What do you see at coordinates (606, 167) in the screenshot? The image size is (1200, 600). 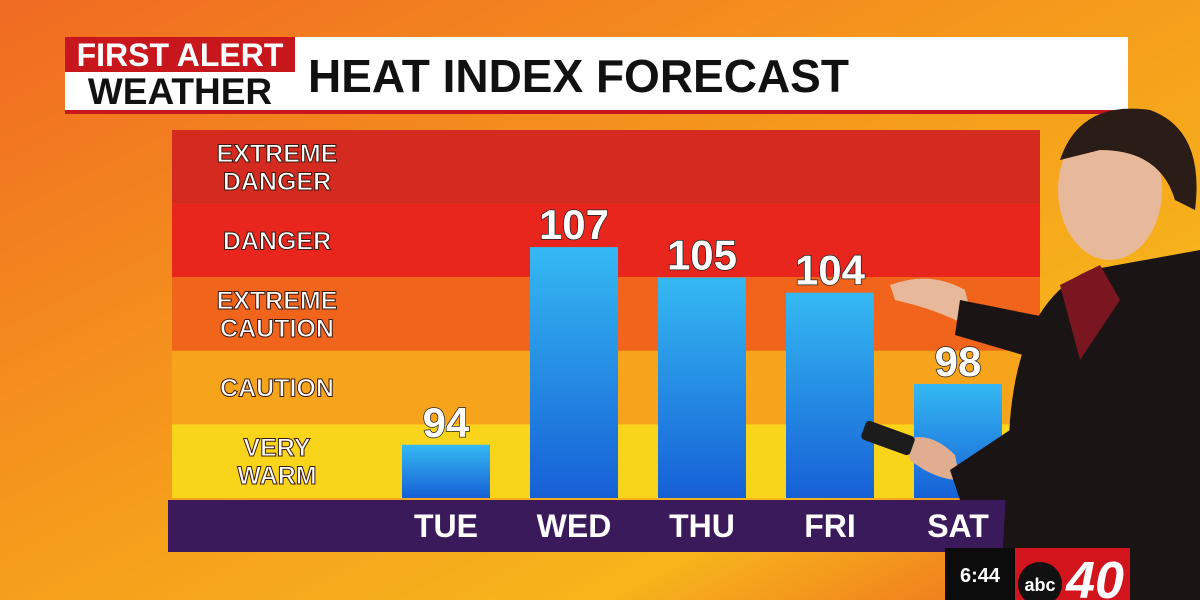 I see `zone-band` at bounding box center [606, 167].